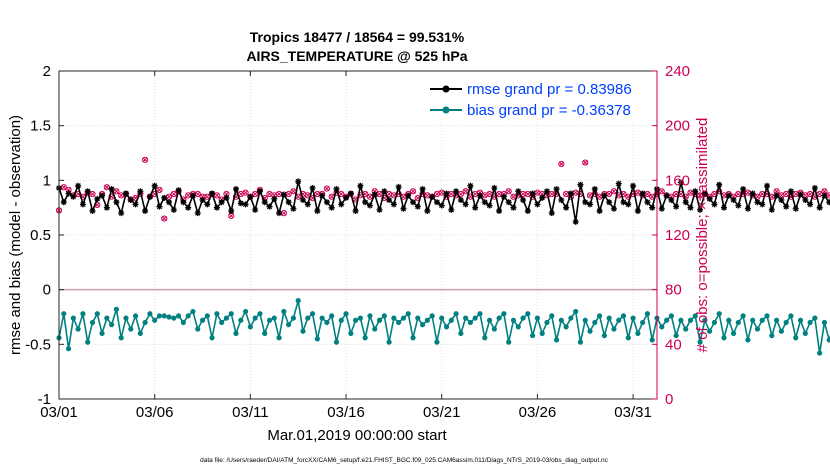 The width and height of the screenshot is (830, 470). What do you see at coordinates (677, 235) in the screenshot?
I see `y-right-tick-label: 120` at bounding box center [677, 235].